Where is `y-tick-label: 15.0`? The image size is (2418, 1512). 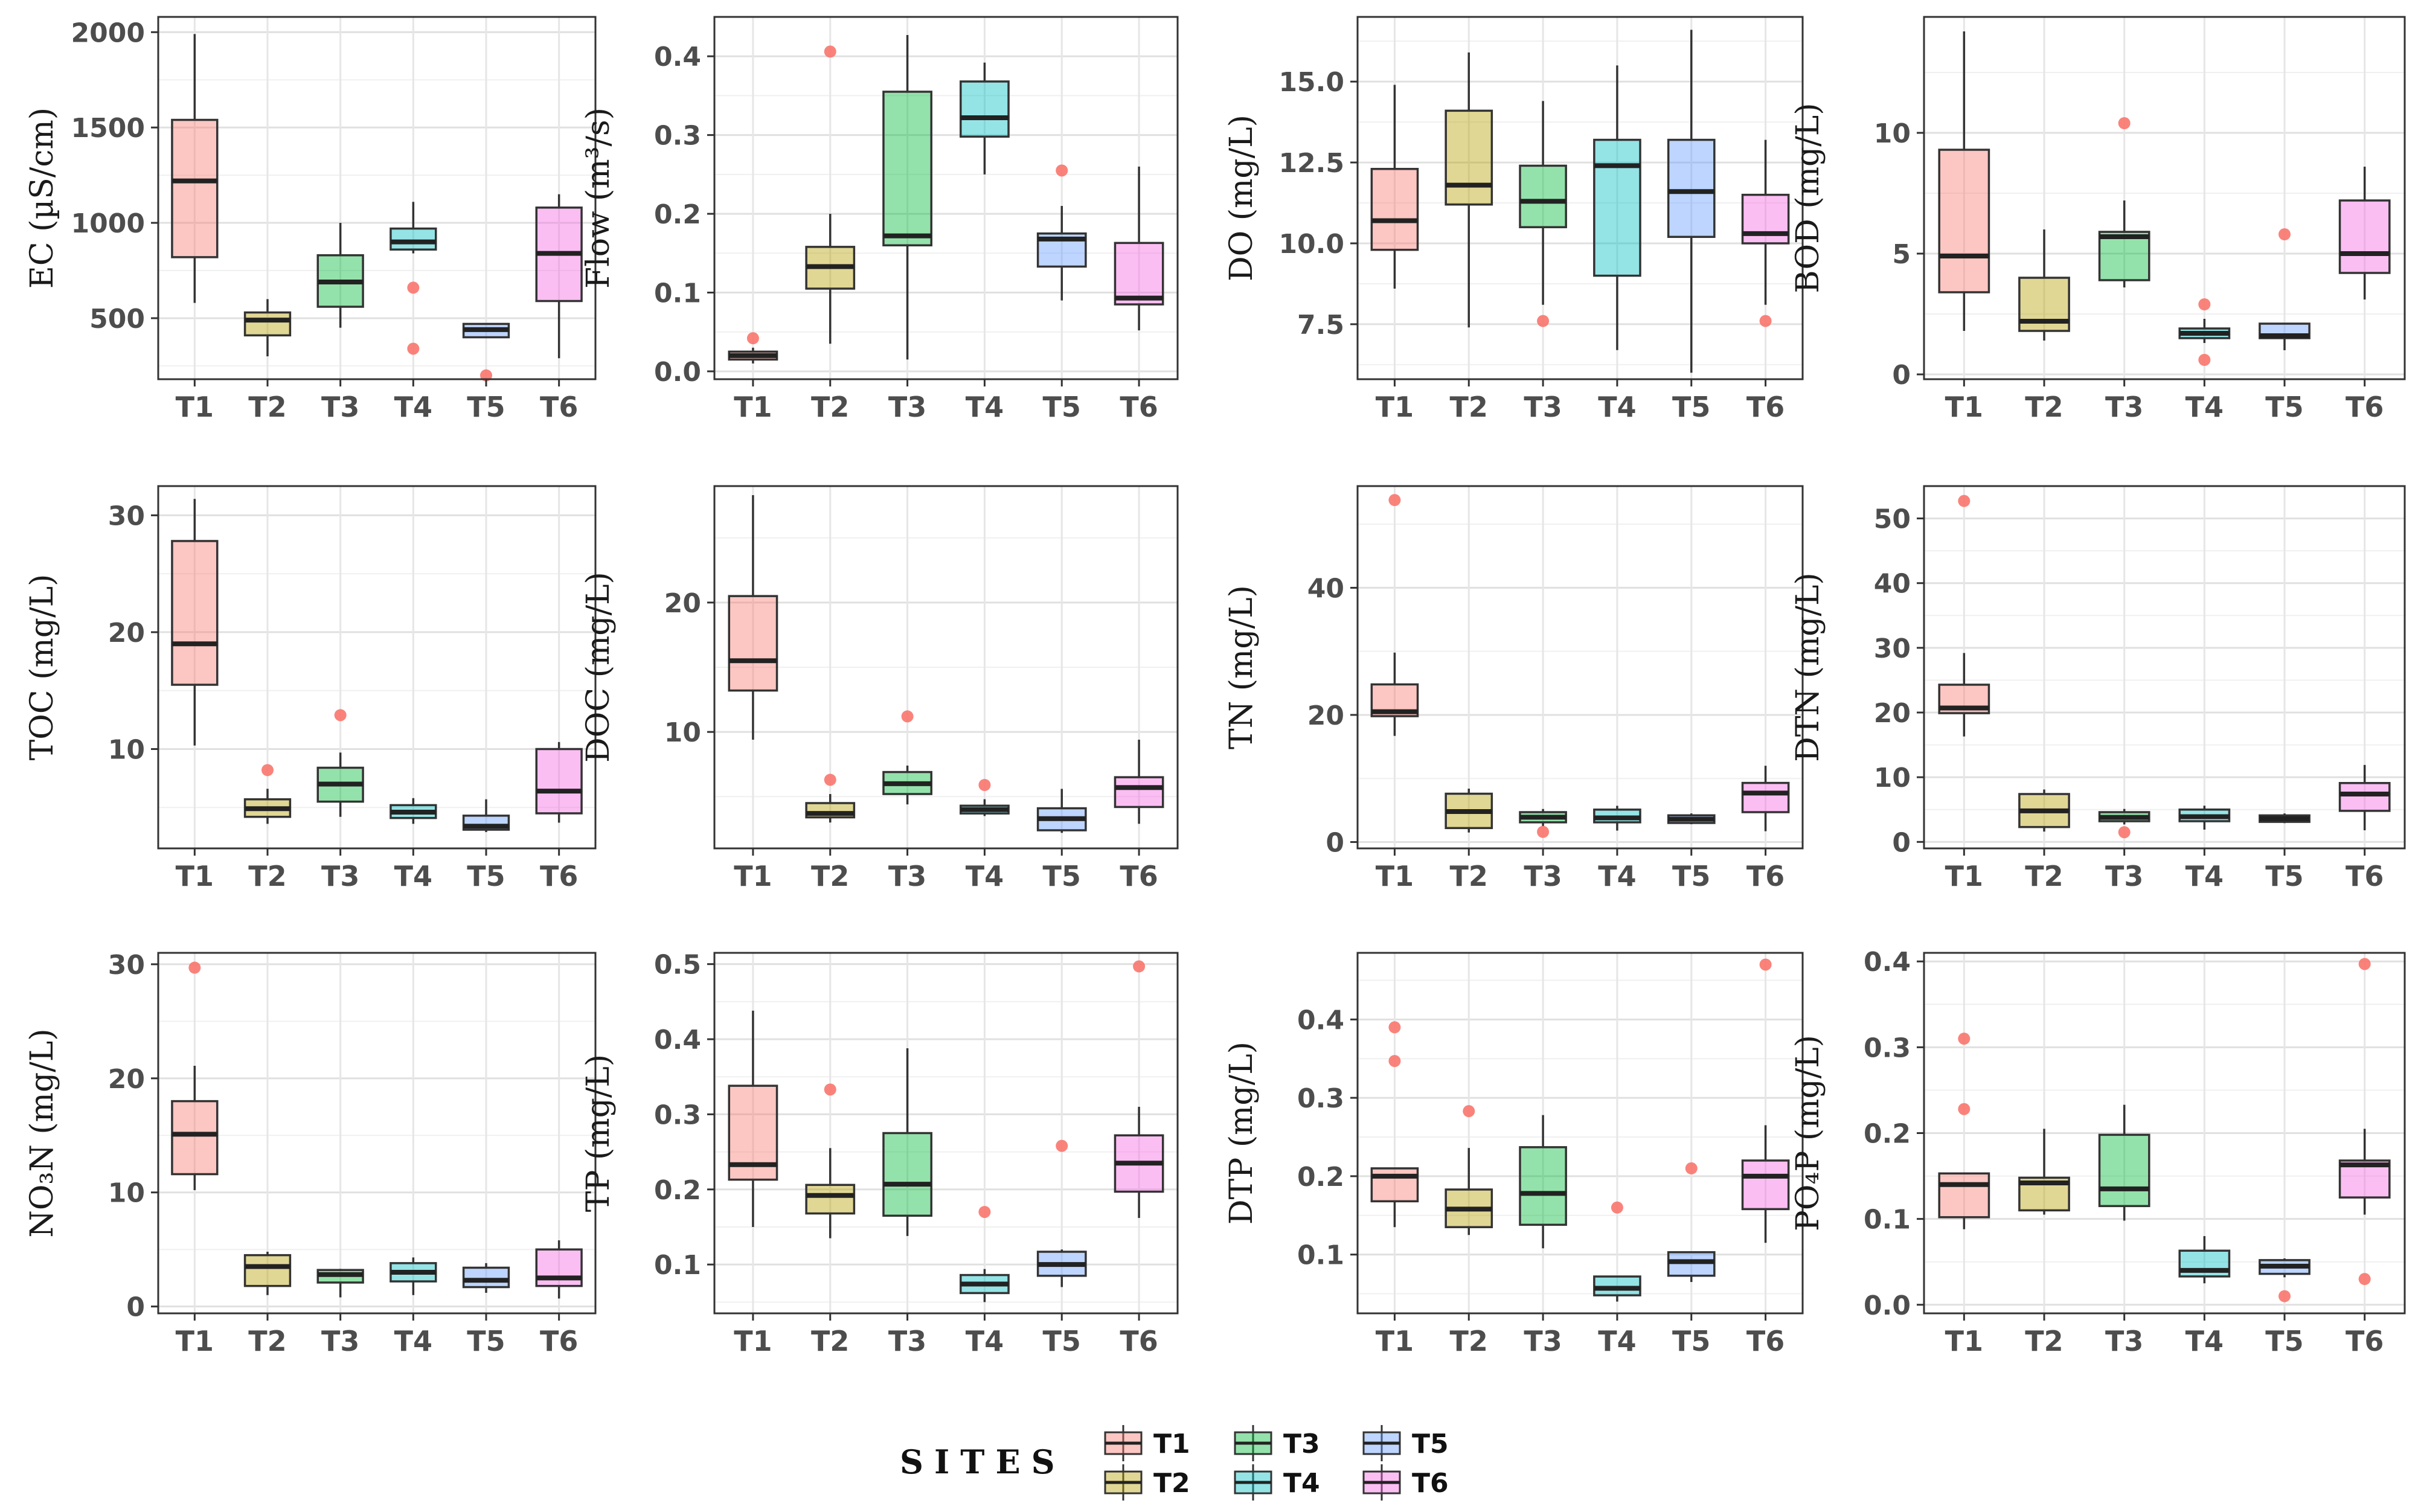 y-tick-label: 15.0 is located at coordinates (1311, 82).